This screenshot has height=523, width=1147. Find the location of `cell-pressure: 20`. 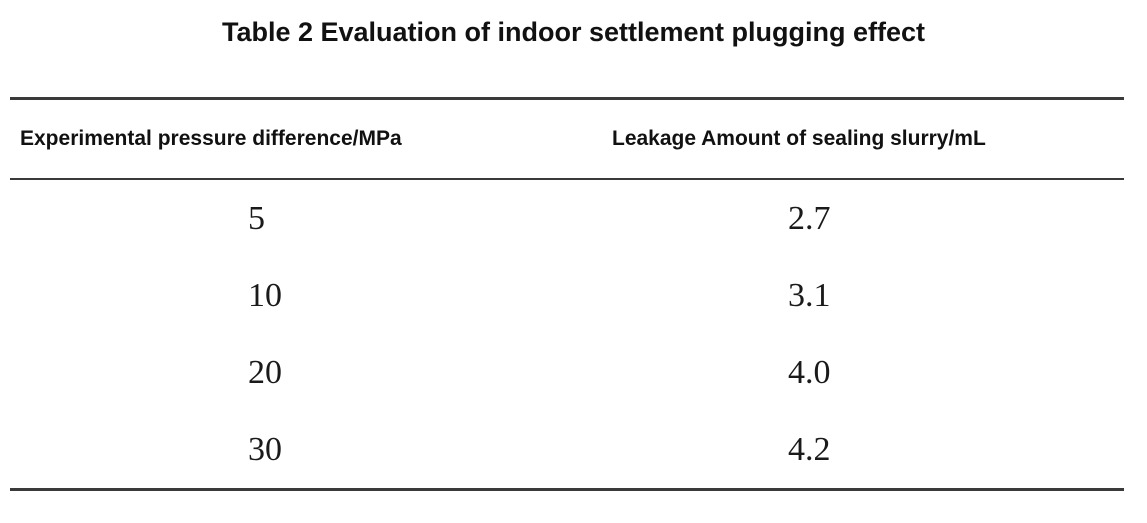

cell-pressure: 20 is located at coordinates (265, 372).